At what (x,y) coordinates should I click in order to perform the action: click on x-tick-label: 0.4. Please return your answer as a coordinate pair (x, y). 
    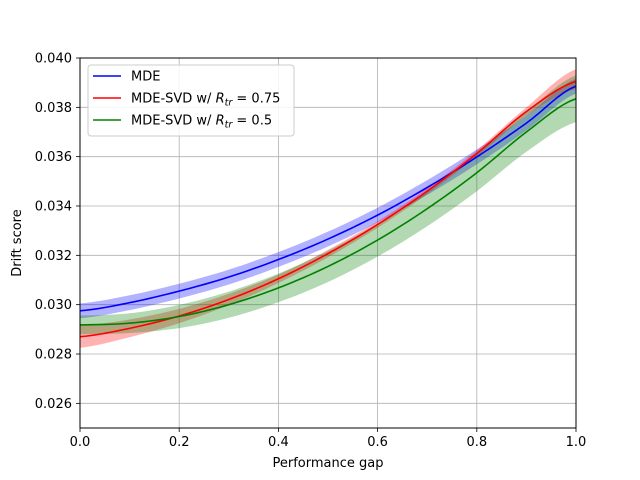
    Looking at the image, I should click on (278, 442).